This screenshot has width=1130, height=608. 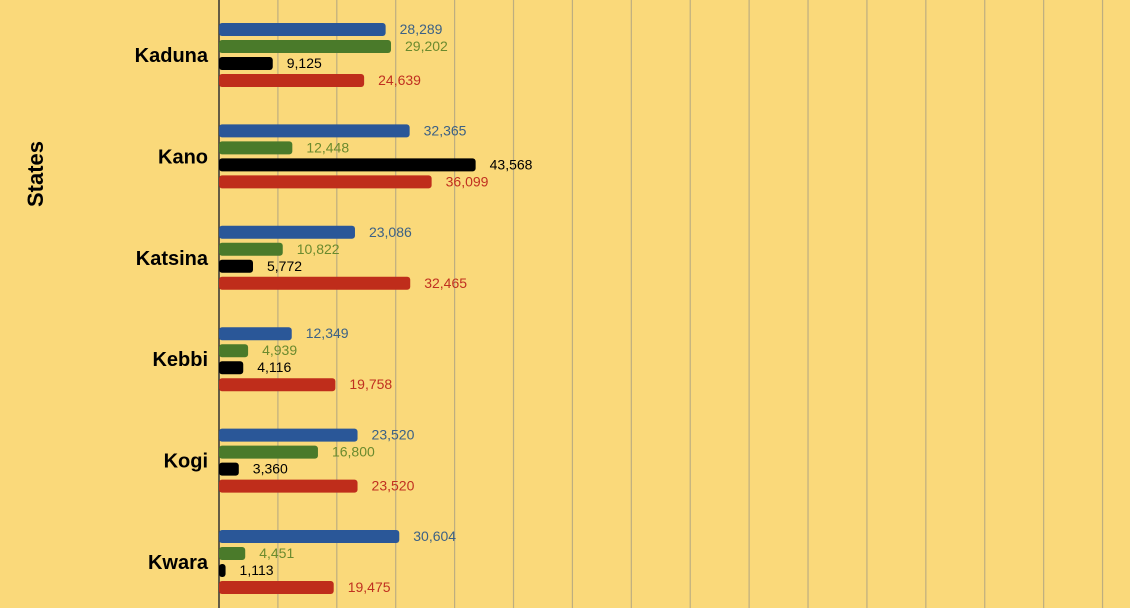 I want to click on value-label-katsina-s1: 23,086, so click(x=390, y=232).